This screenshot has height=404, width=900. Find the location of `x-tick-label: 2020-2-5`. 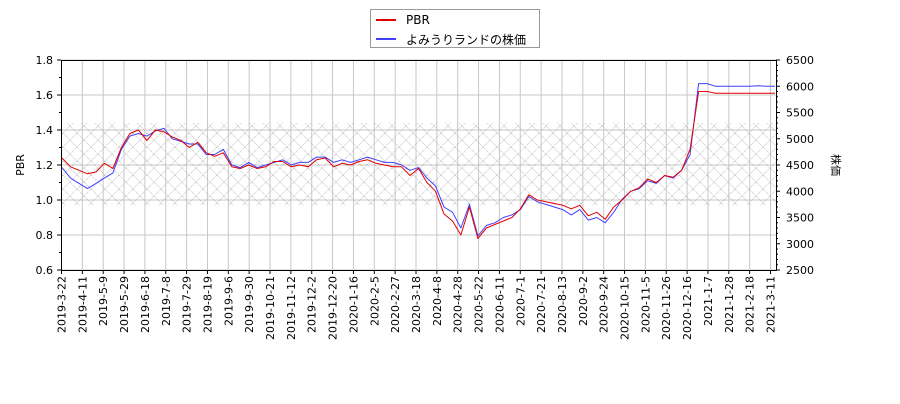

x-tick-label: 2020-2-5 is located at coordinates (374, 301).